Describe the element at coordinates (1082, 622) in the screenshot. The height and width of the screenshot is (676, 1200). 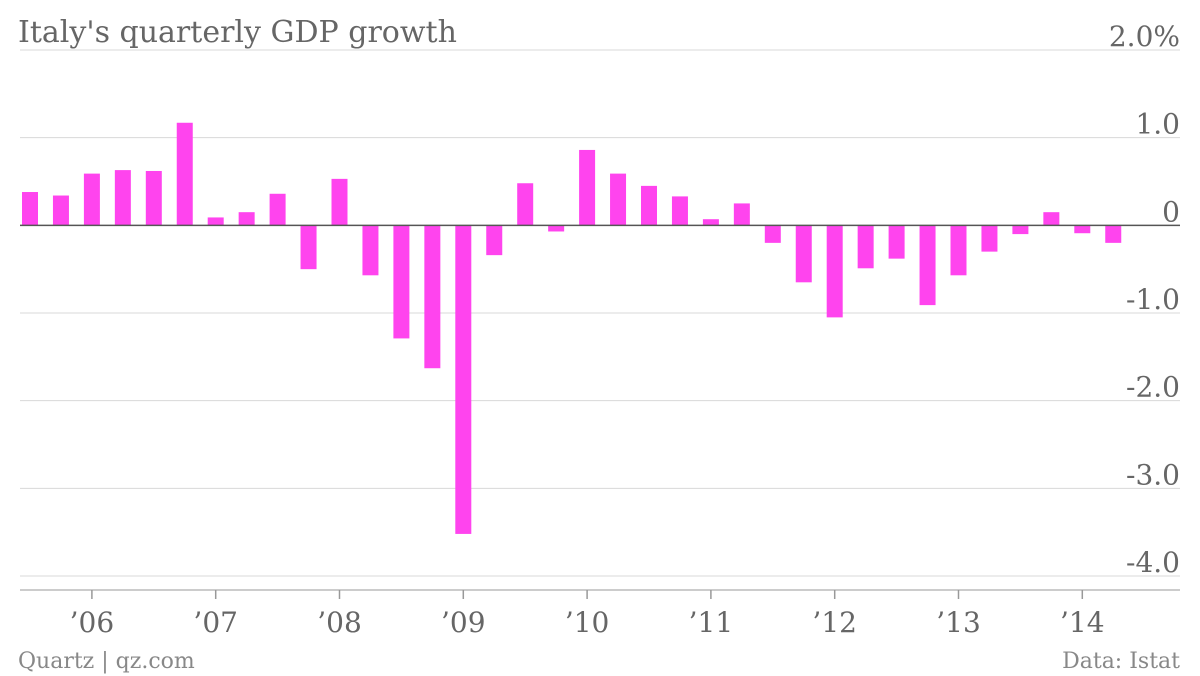
I see `x-tick-label: ’14` at that location.